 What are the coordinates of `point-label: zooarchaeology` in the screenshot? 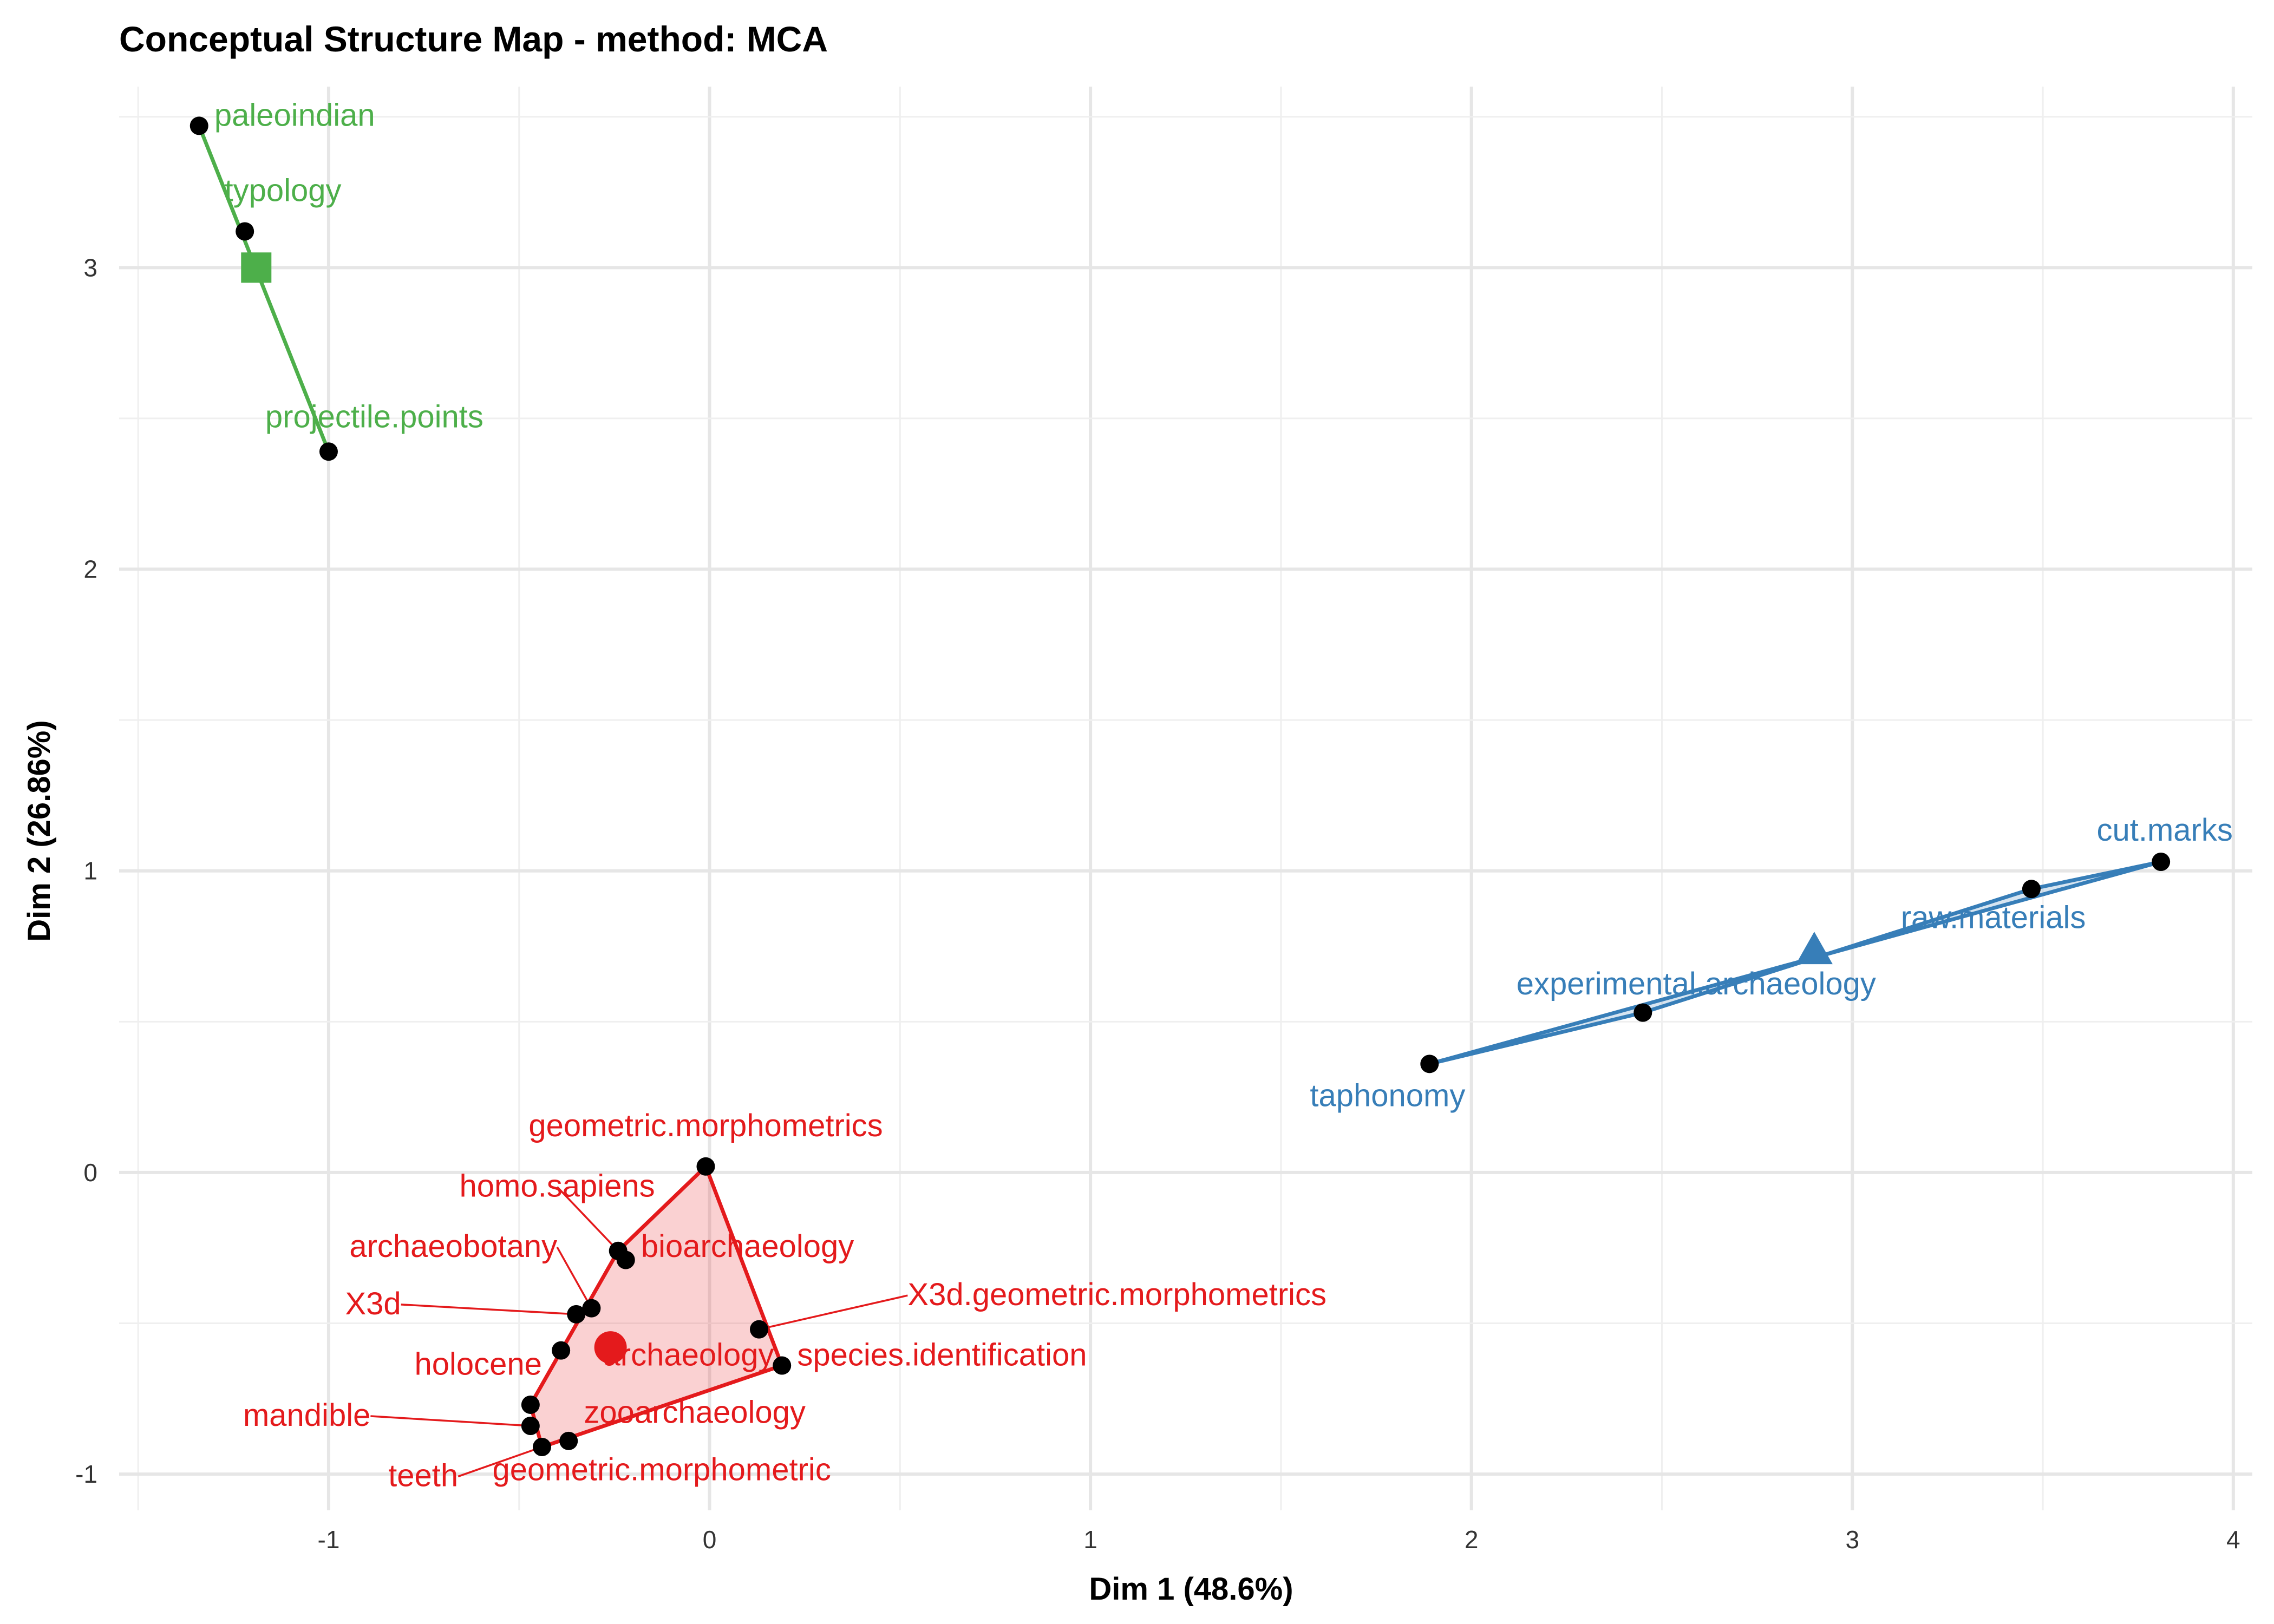 It's located at (695, 1412).